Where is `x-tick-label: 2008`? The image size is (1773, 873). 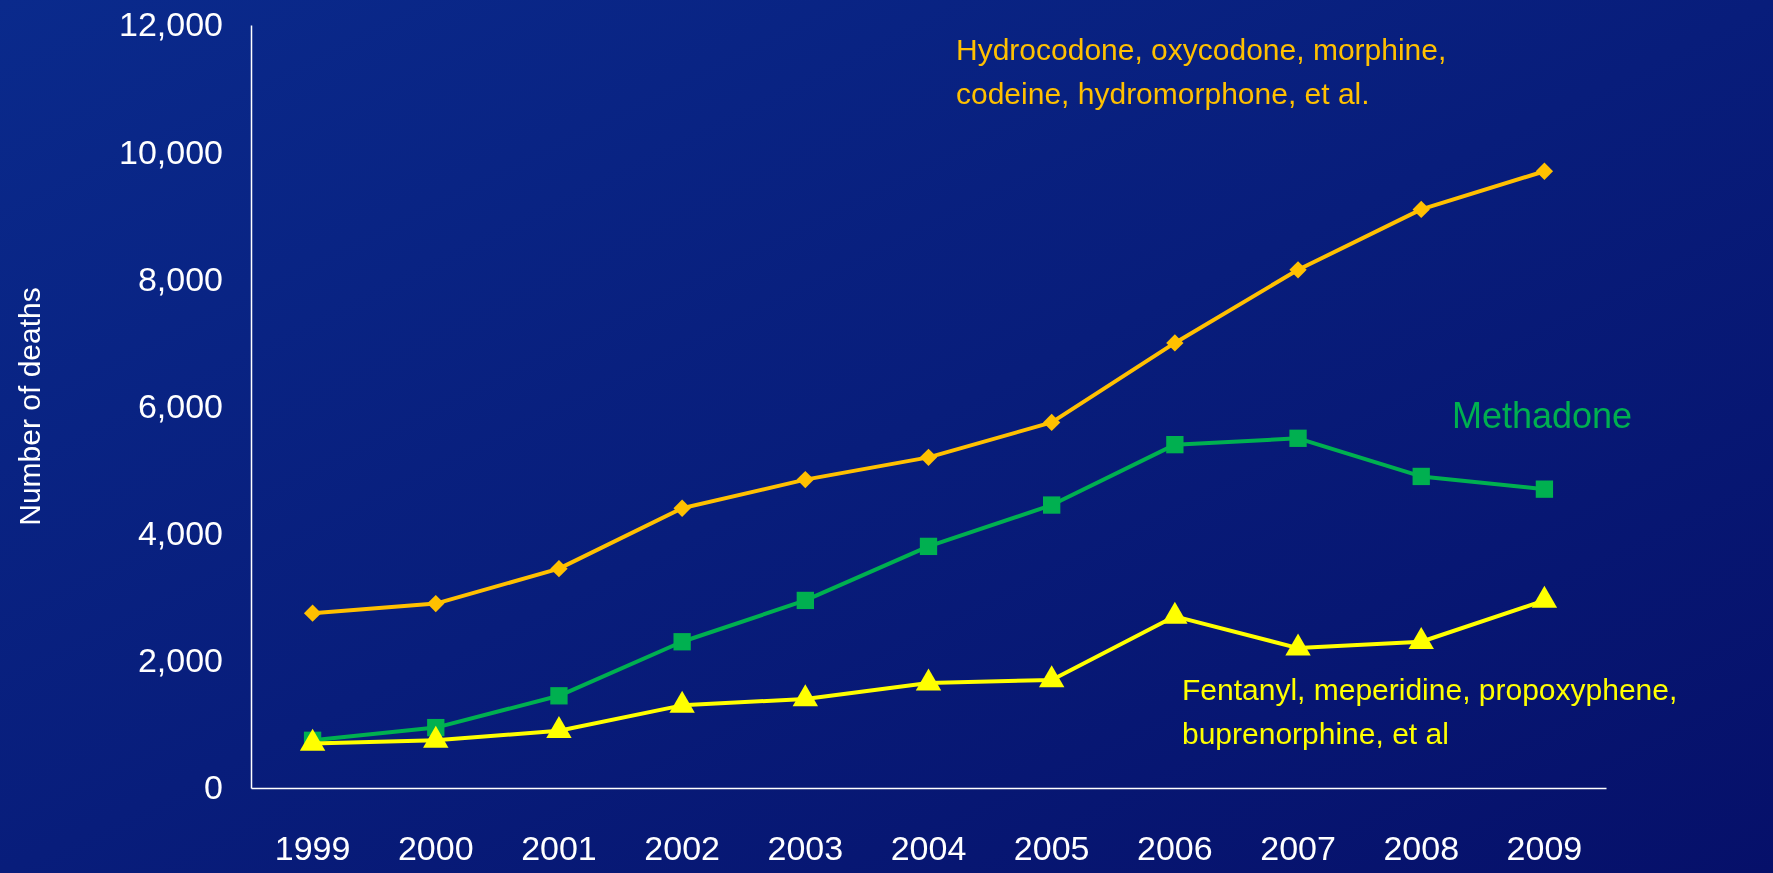
x-tick-label: 2008 is located at coordinates (1421, 848).